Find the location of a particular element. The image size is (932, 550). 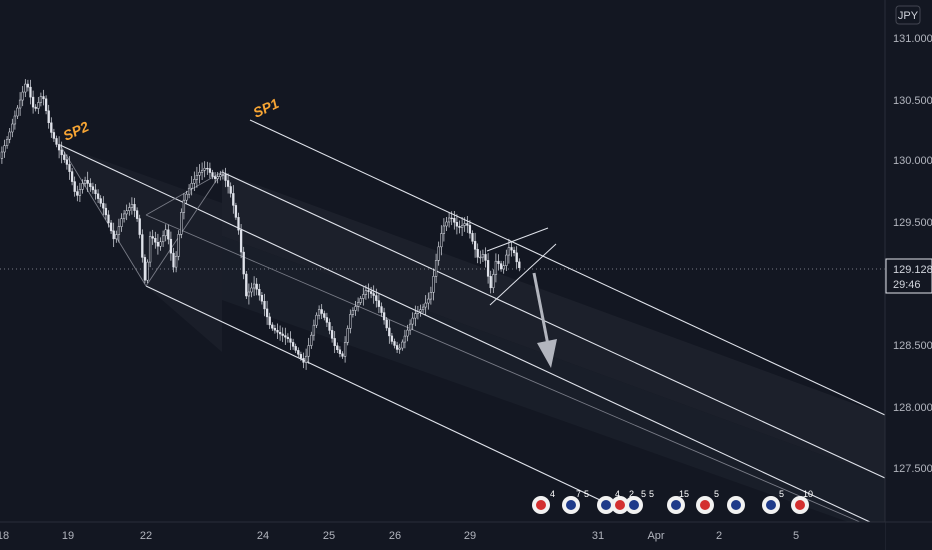

time-axis is located at coordinates (442, 536).